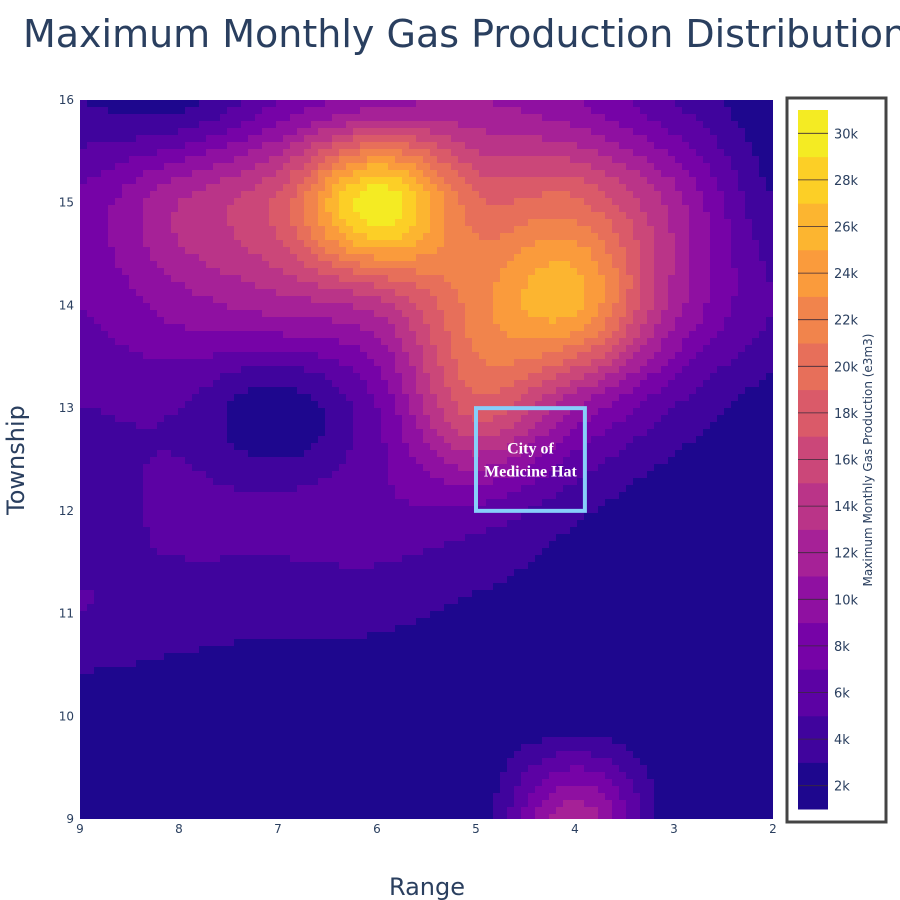 The width and height of the screenshot is (900, 900). What do you see at coordinates (769, 244) in the screenshot?
I see `contour-cell-2078` at bounding box center [769, 244].